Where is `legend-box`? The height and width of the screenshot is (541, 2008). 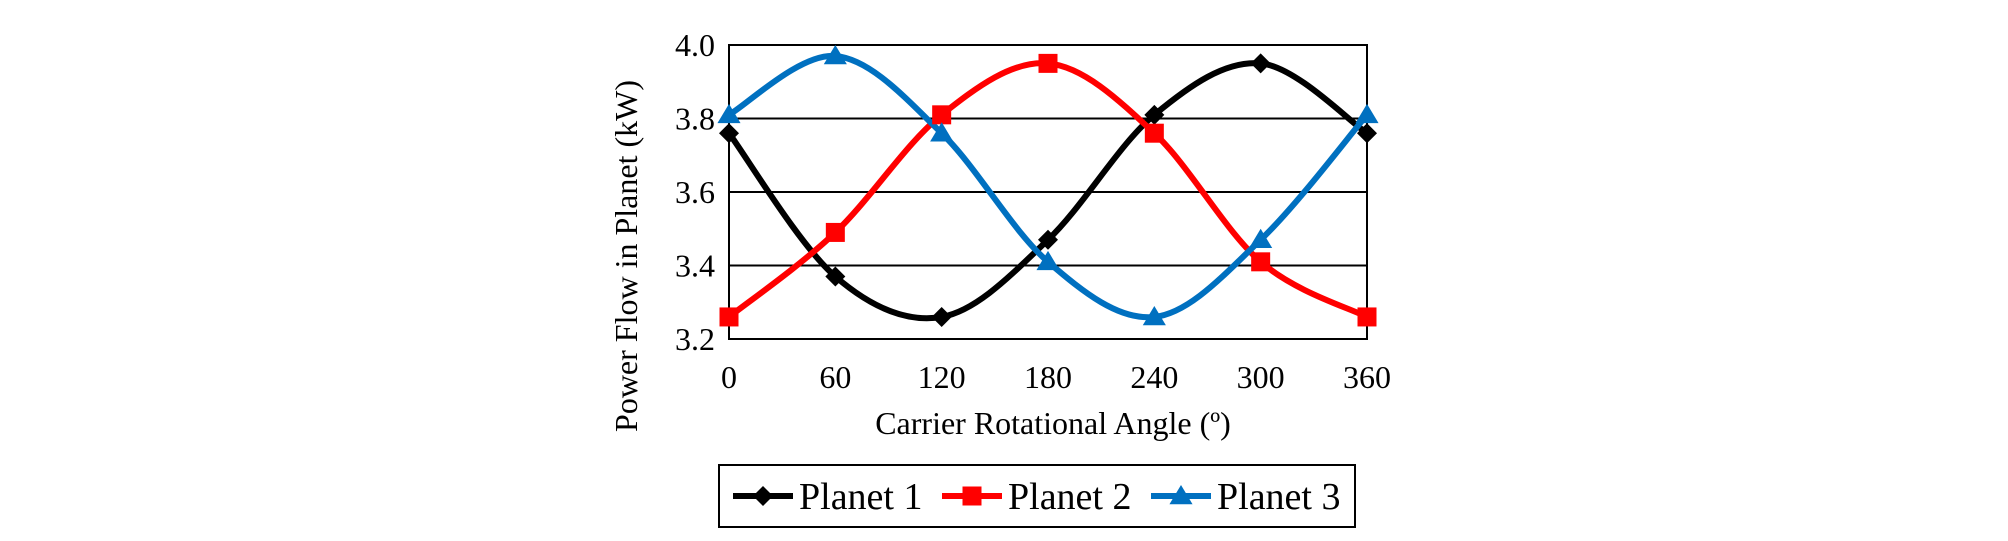
legend-box is located at coordinates (1037, 496).